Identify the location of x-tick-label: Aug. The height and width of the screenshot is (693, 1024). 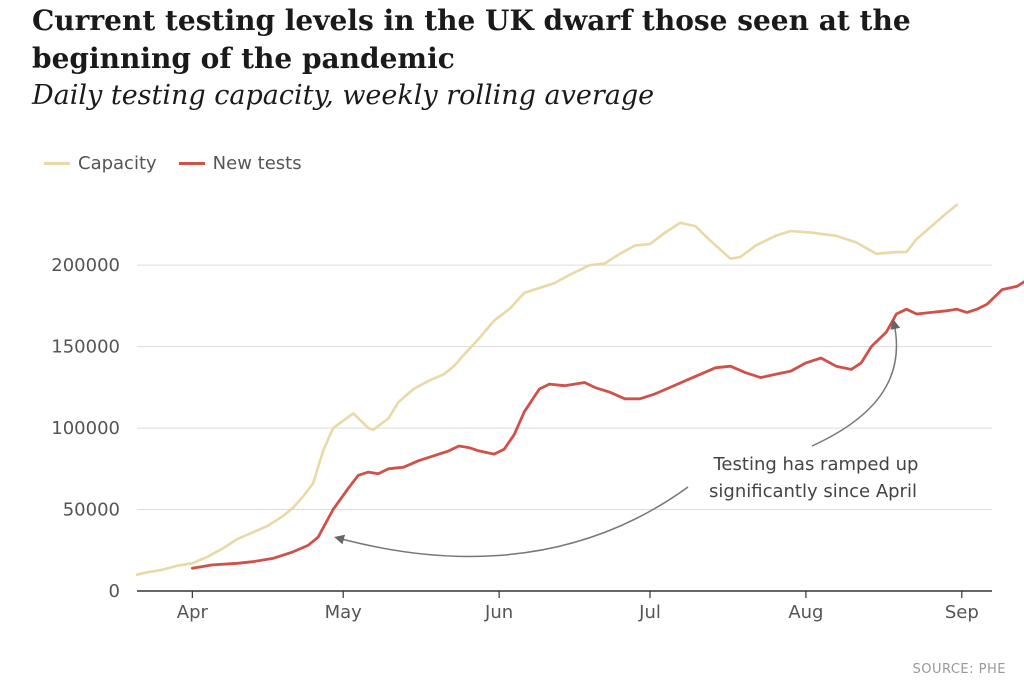
(805, 612).